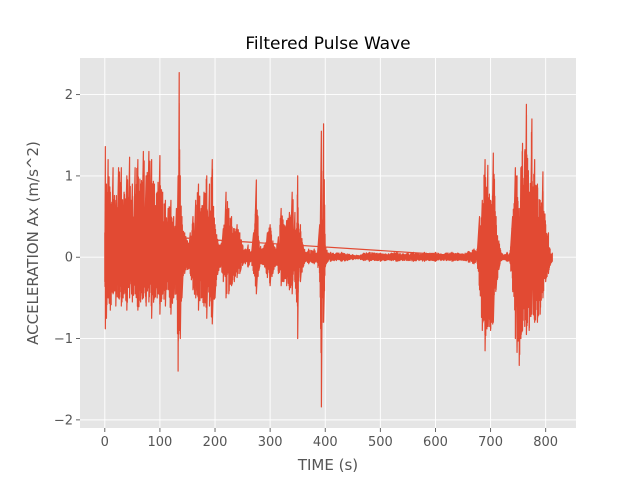  I want to click on x-tick-label: 600, so click(435, 442).